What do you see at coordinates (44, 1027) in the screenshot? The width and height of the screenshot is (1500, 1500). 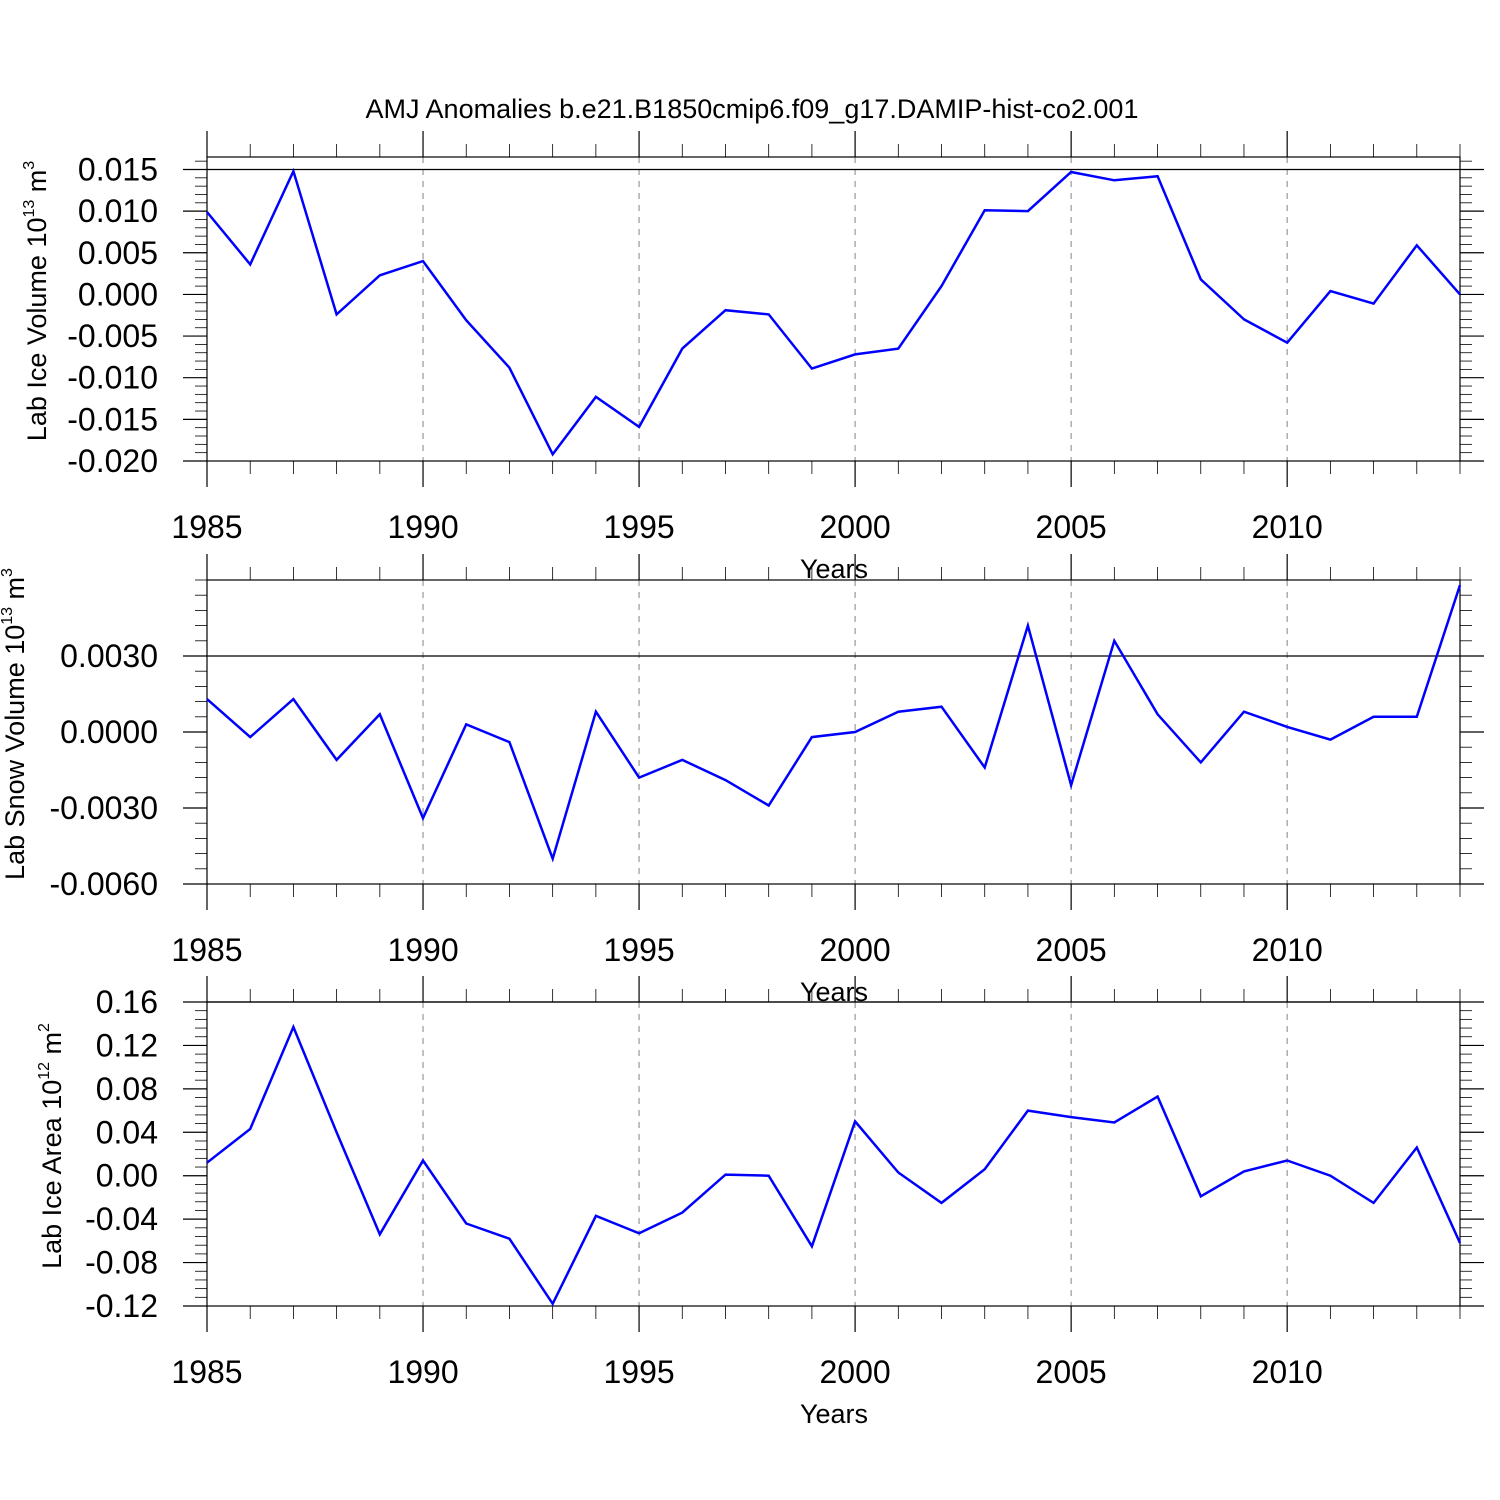 I see `y-axis-label-unit-exponent: 2` at bounding box center [44, 1027].